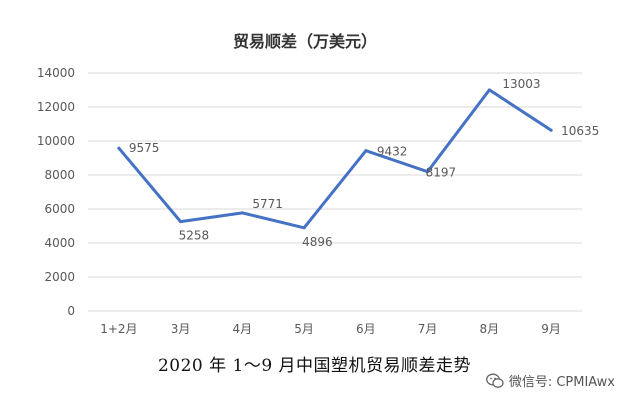  Describe the element at coordinates (118, 329) in the screenshot. I see `x-tick-label: 1+2月` at that location.